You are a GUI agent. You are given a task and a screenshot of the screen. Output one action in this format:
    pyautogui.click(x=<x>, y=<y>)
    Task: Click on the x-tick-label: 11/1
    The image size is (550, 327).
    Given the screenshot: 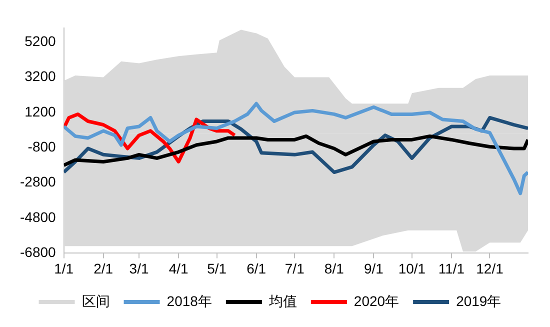 What is the action you would take?
    pyautogui.click(x=451, y=268)
    